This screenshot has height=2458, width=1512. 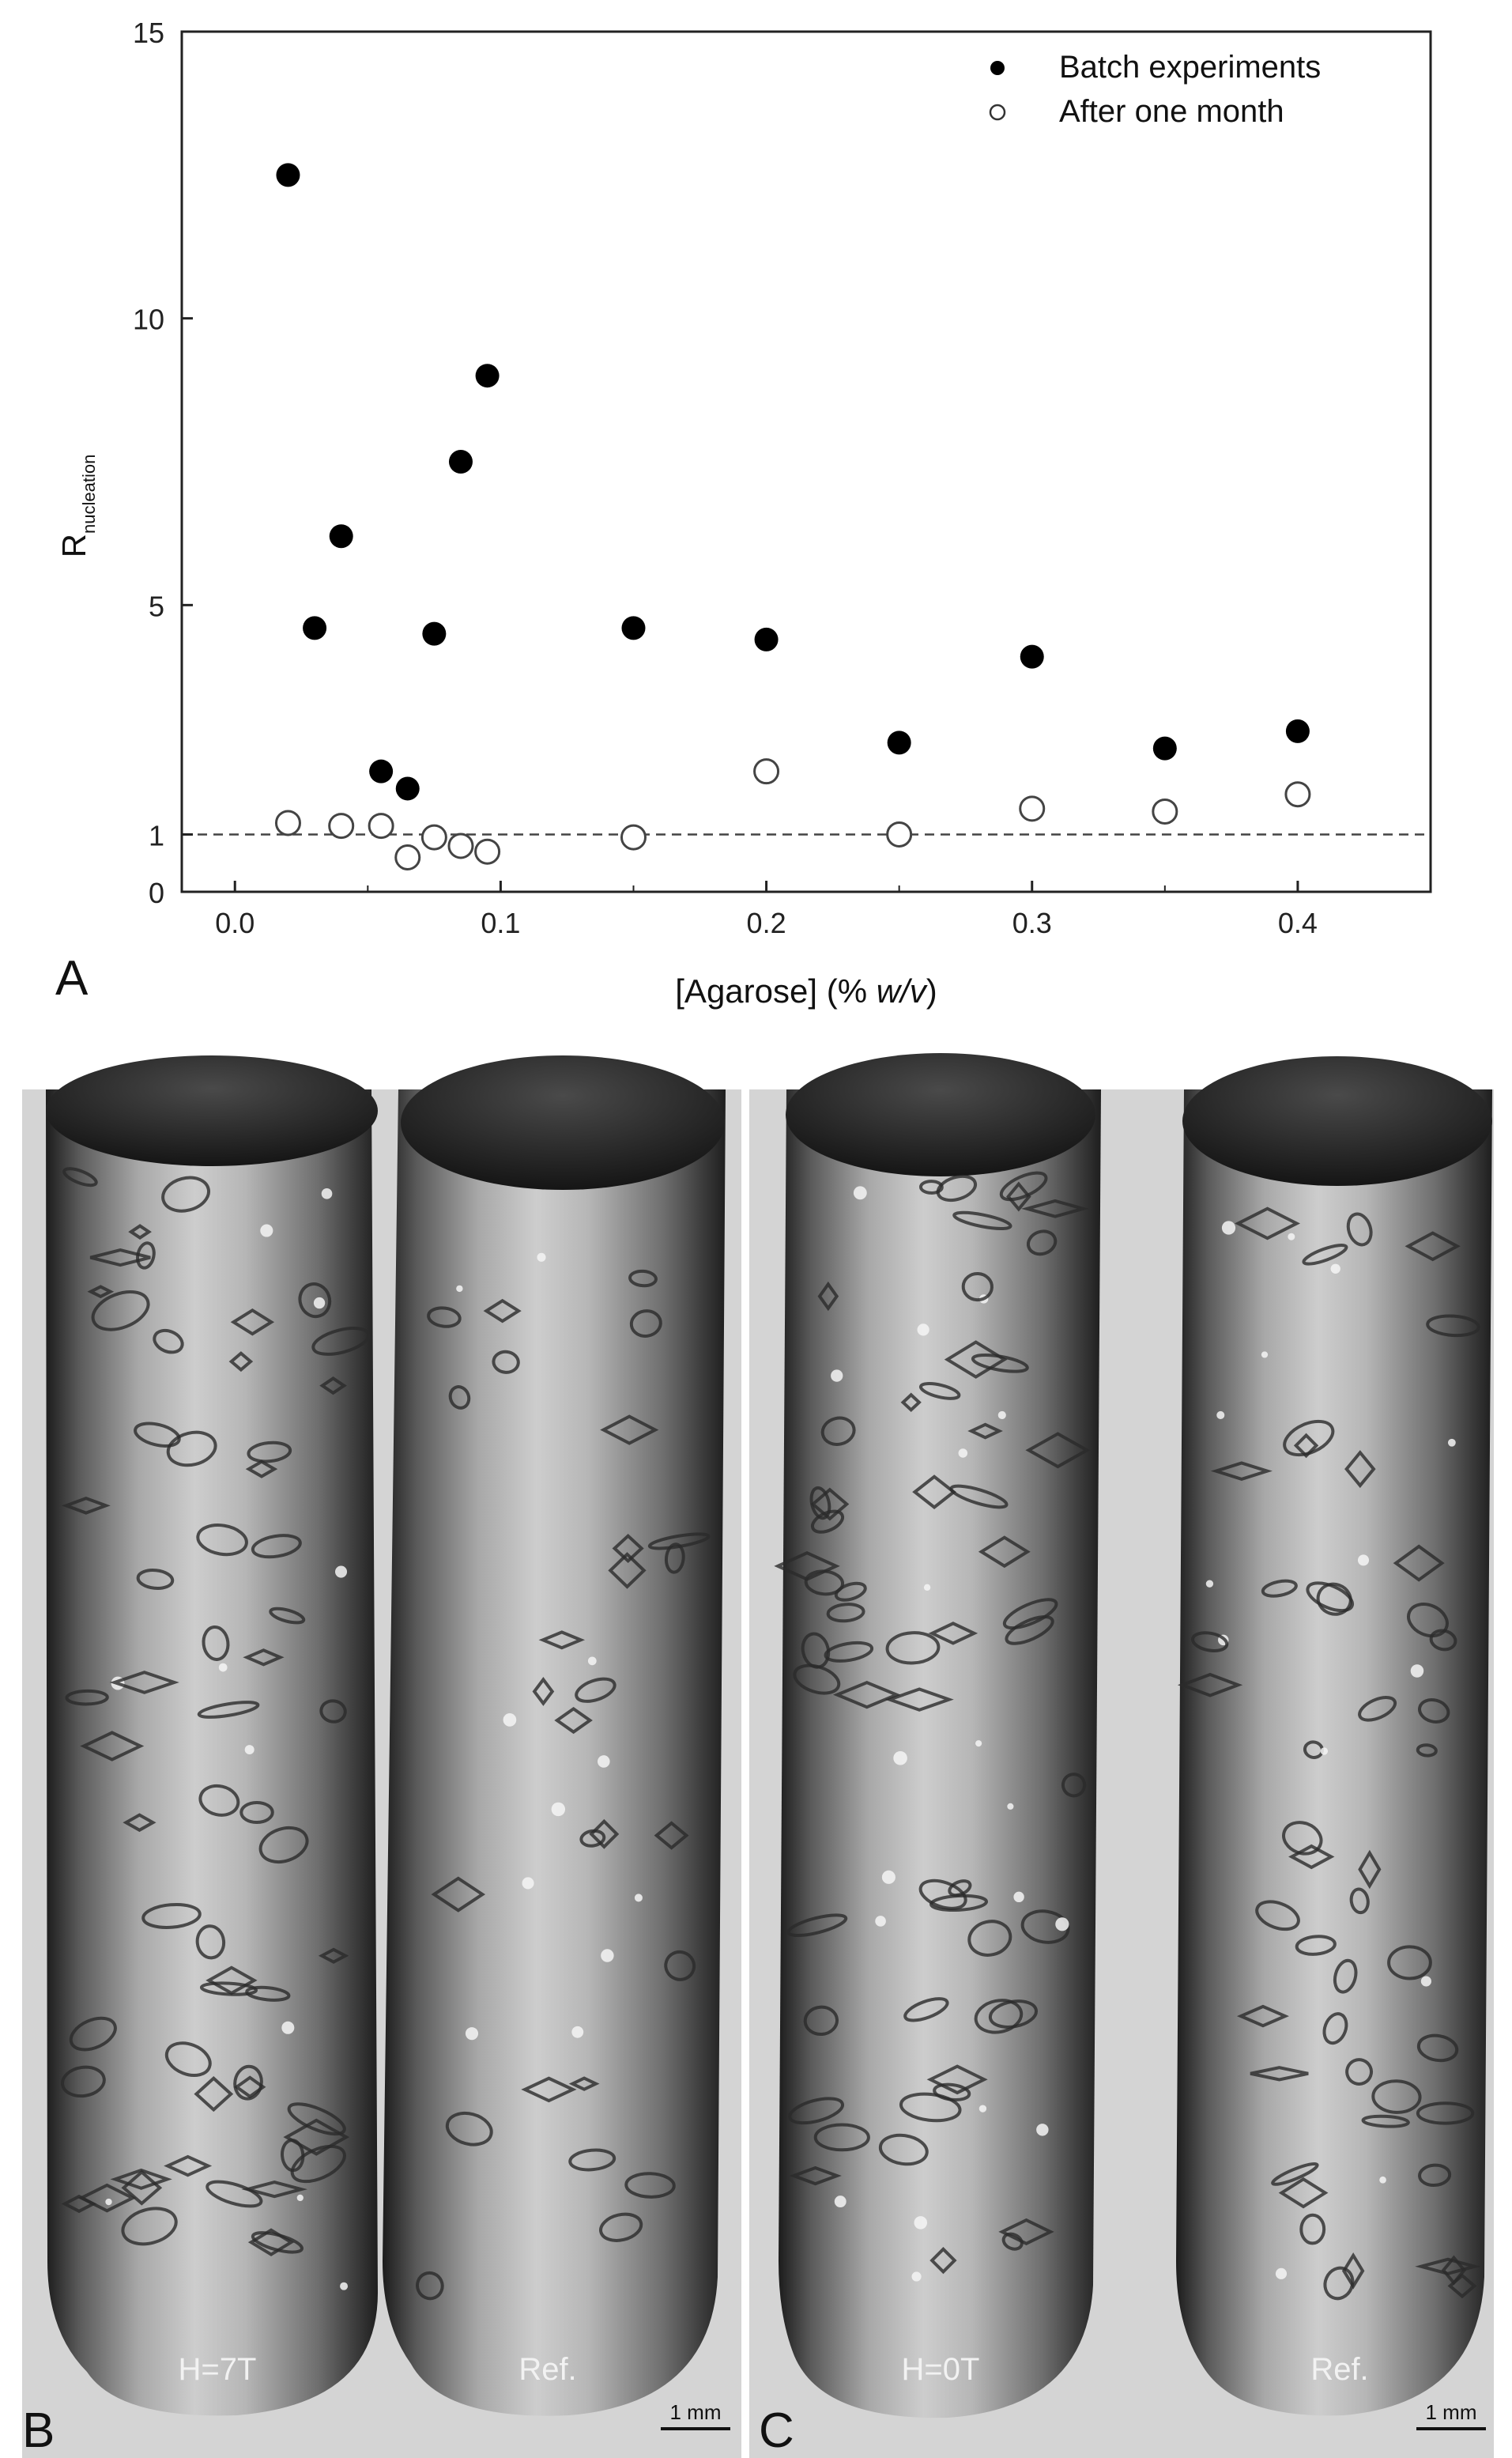 What do you see at coordinates (1190, 67) in the screenshot?
I see `legend-label-batch: Batch experiments` at bounding box center [1190, 67].